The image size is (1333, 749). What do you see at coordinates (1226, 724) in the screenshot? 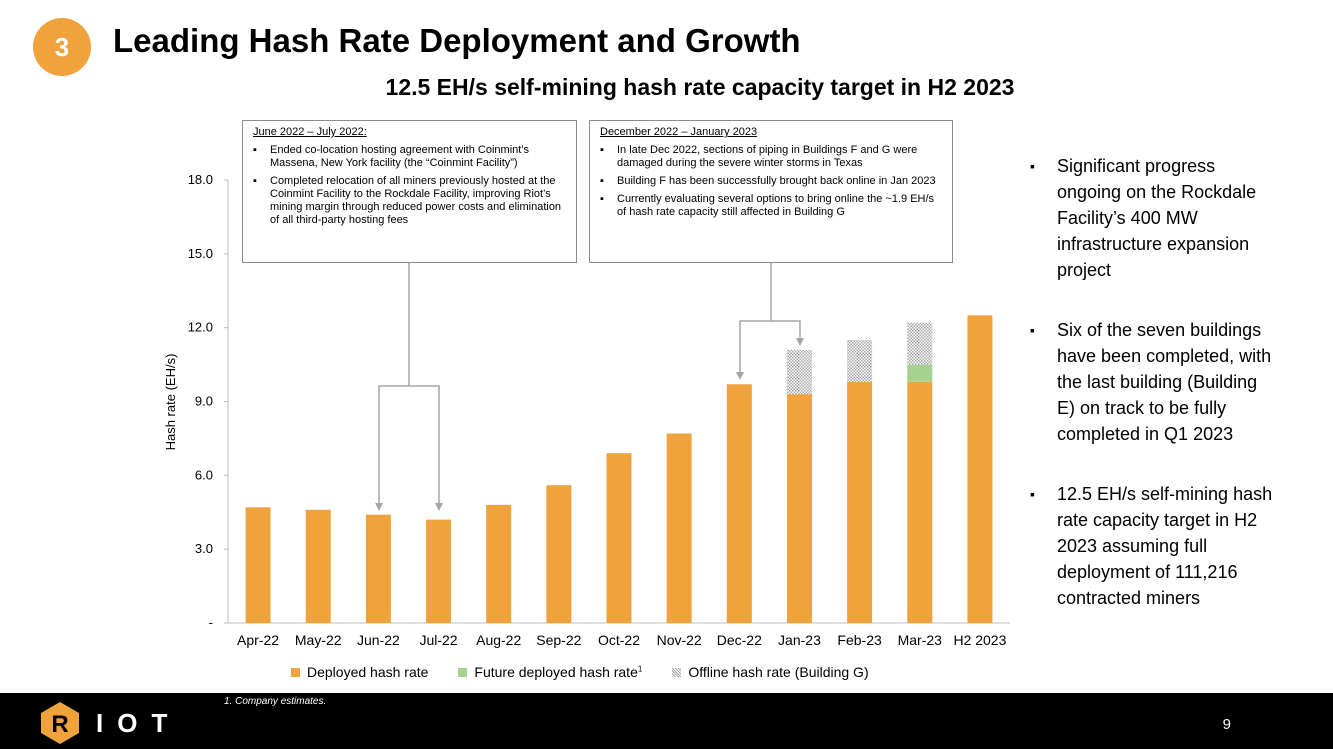
I see `page-number: 9` at bounding box center [1226, 724].